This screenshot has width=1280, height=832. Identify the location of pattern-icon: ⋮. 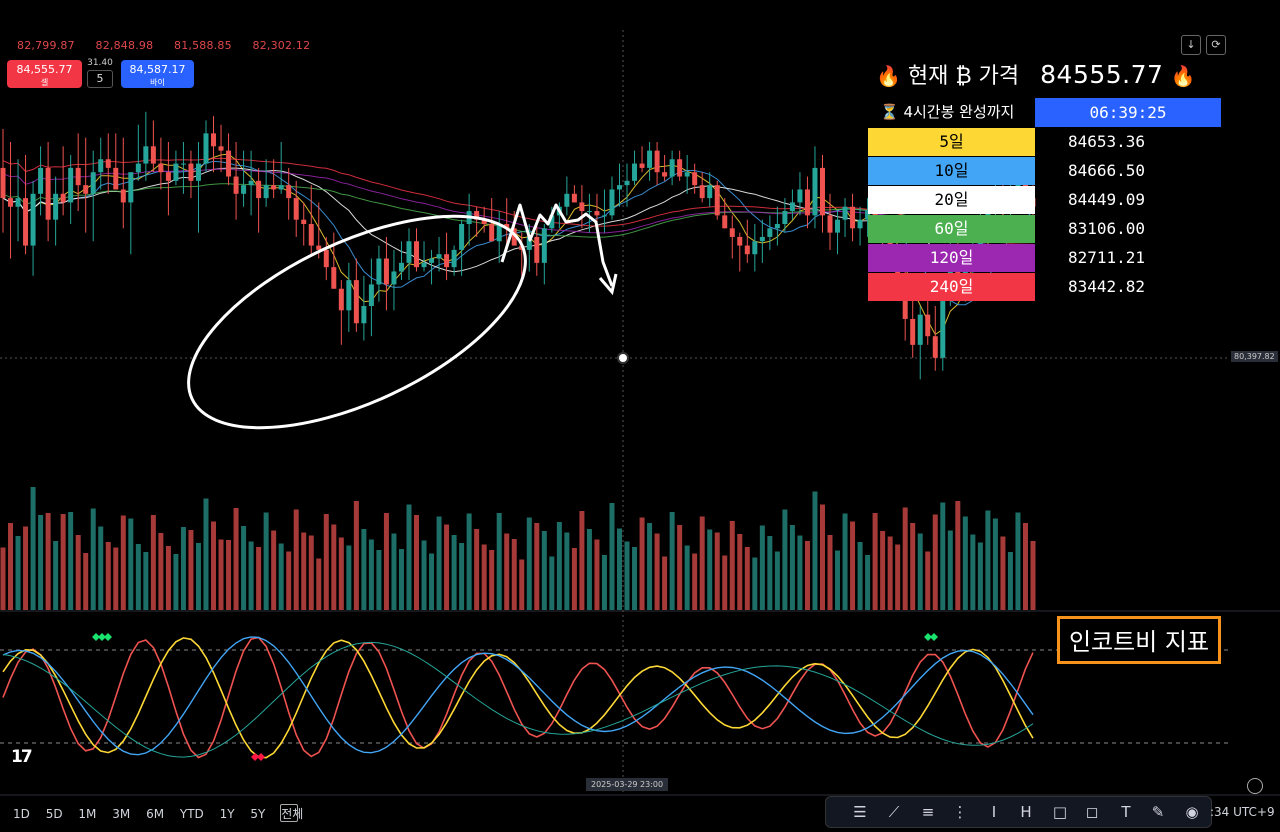
(960, 812).